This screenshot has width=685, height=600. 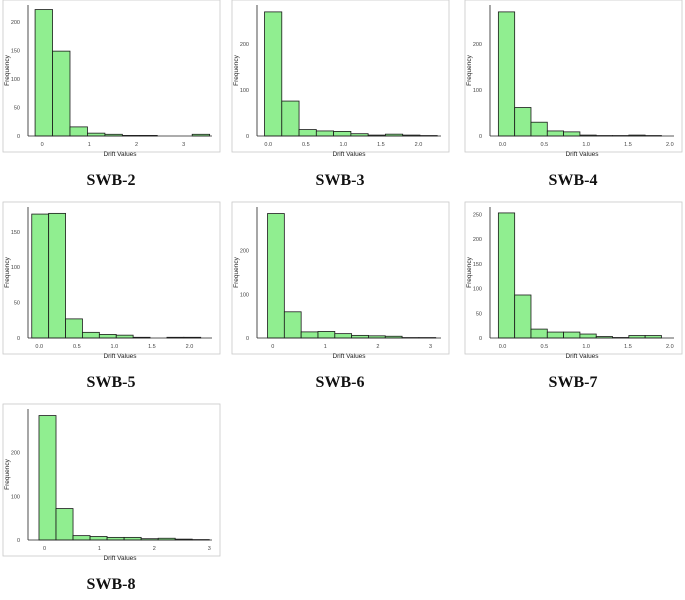 What do you see at coordinates (111, 180) in the screenshot?
I see `chart-caption-swb-2: SWB-2` at bounding box center [111, 180].